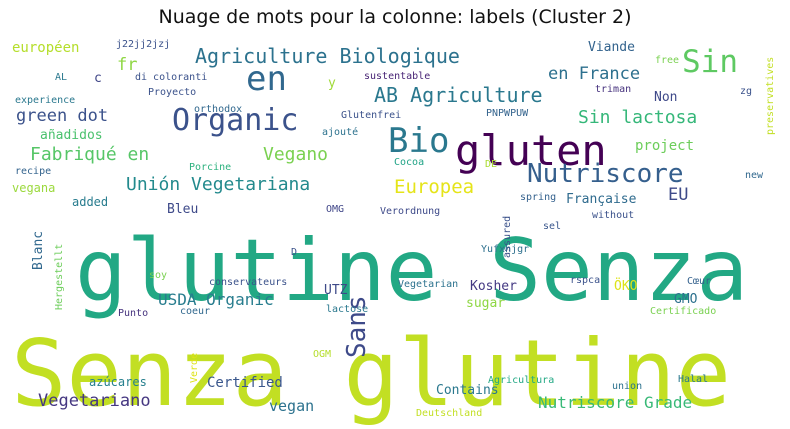 The width and height of the screenshot is (790, 429). What do you see at coordinates (770, 96) in the screenshot?
I see `word-preservatives: preservatives` at bounding box center [770, 96].